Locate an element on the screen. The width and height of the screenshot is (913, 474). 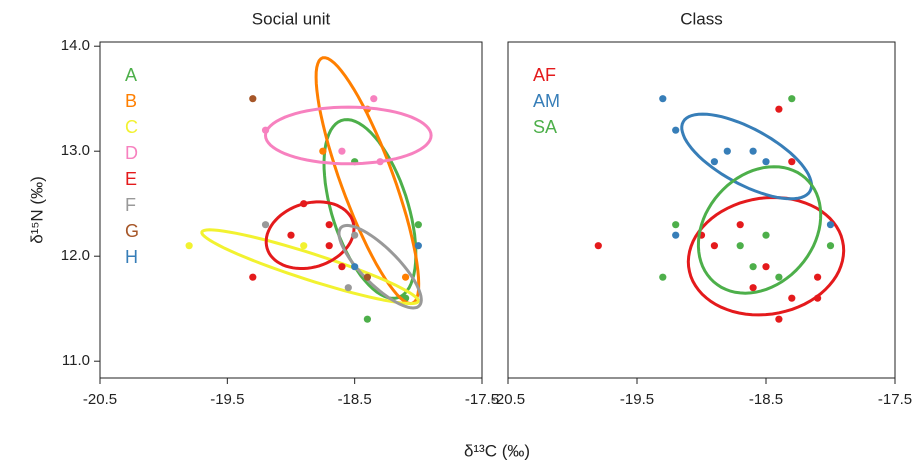
legend-label: H is located at coordinates (131, 257).